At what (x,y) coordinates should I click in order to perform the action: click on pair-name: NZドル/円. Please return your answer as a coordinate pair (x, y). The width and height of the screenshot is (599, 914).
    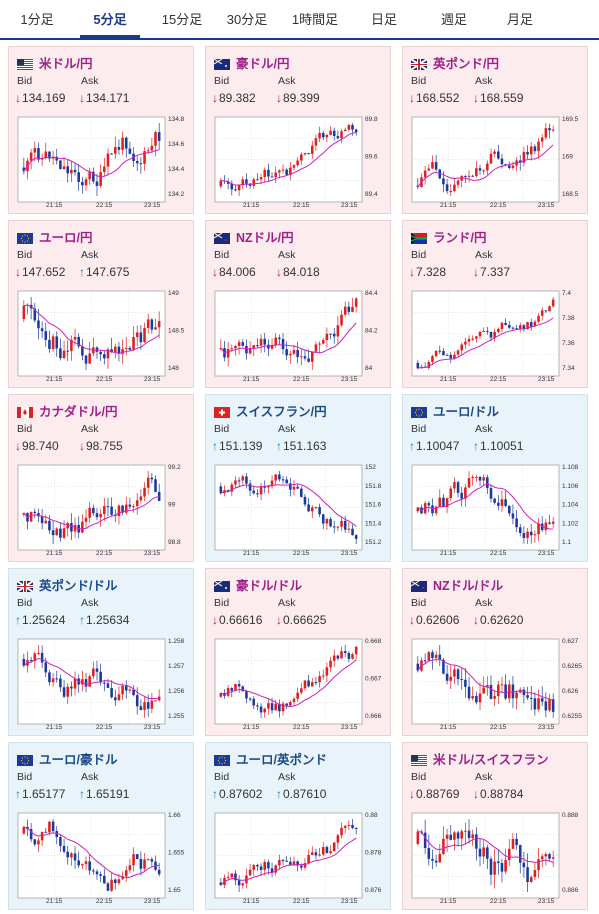
    Looking at the image, I should click on (265, 237).